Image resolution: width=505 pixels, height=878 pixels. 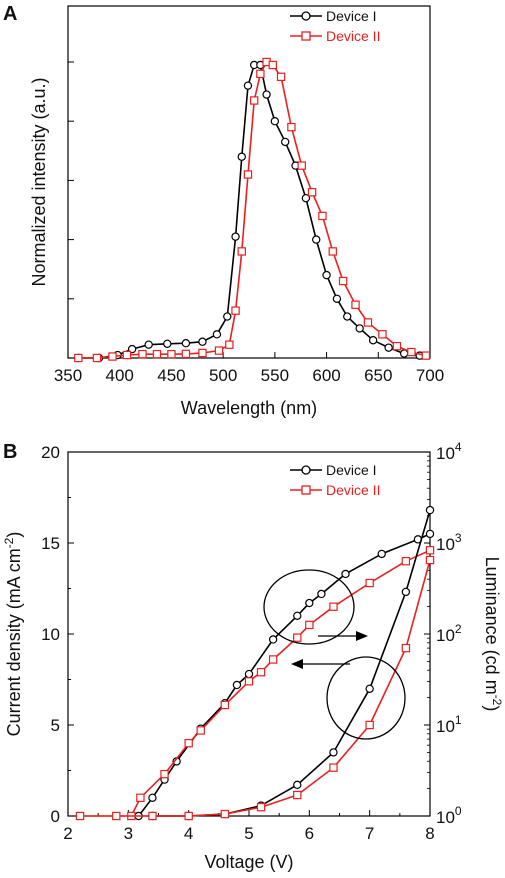 What do you see at coordinates (369, 833) in the screenshot?
I see `x-tick-label: 7` at bounding box center [369, 833].